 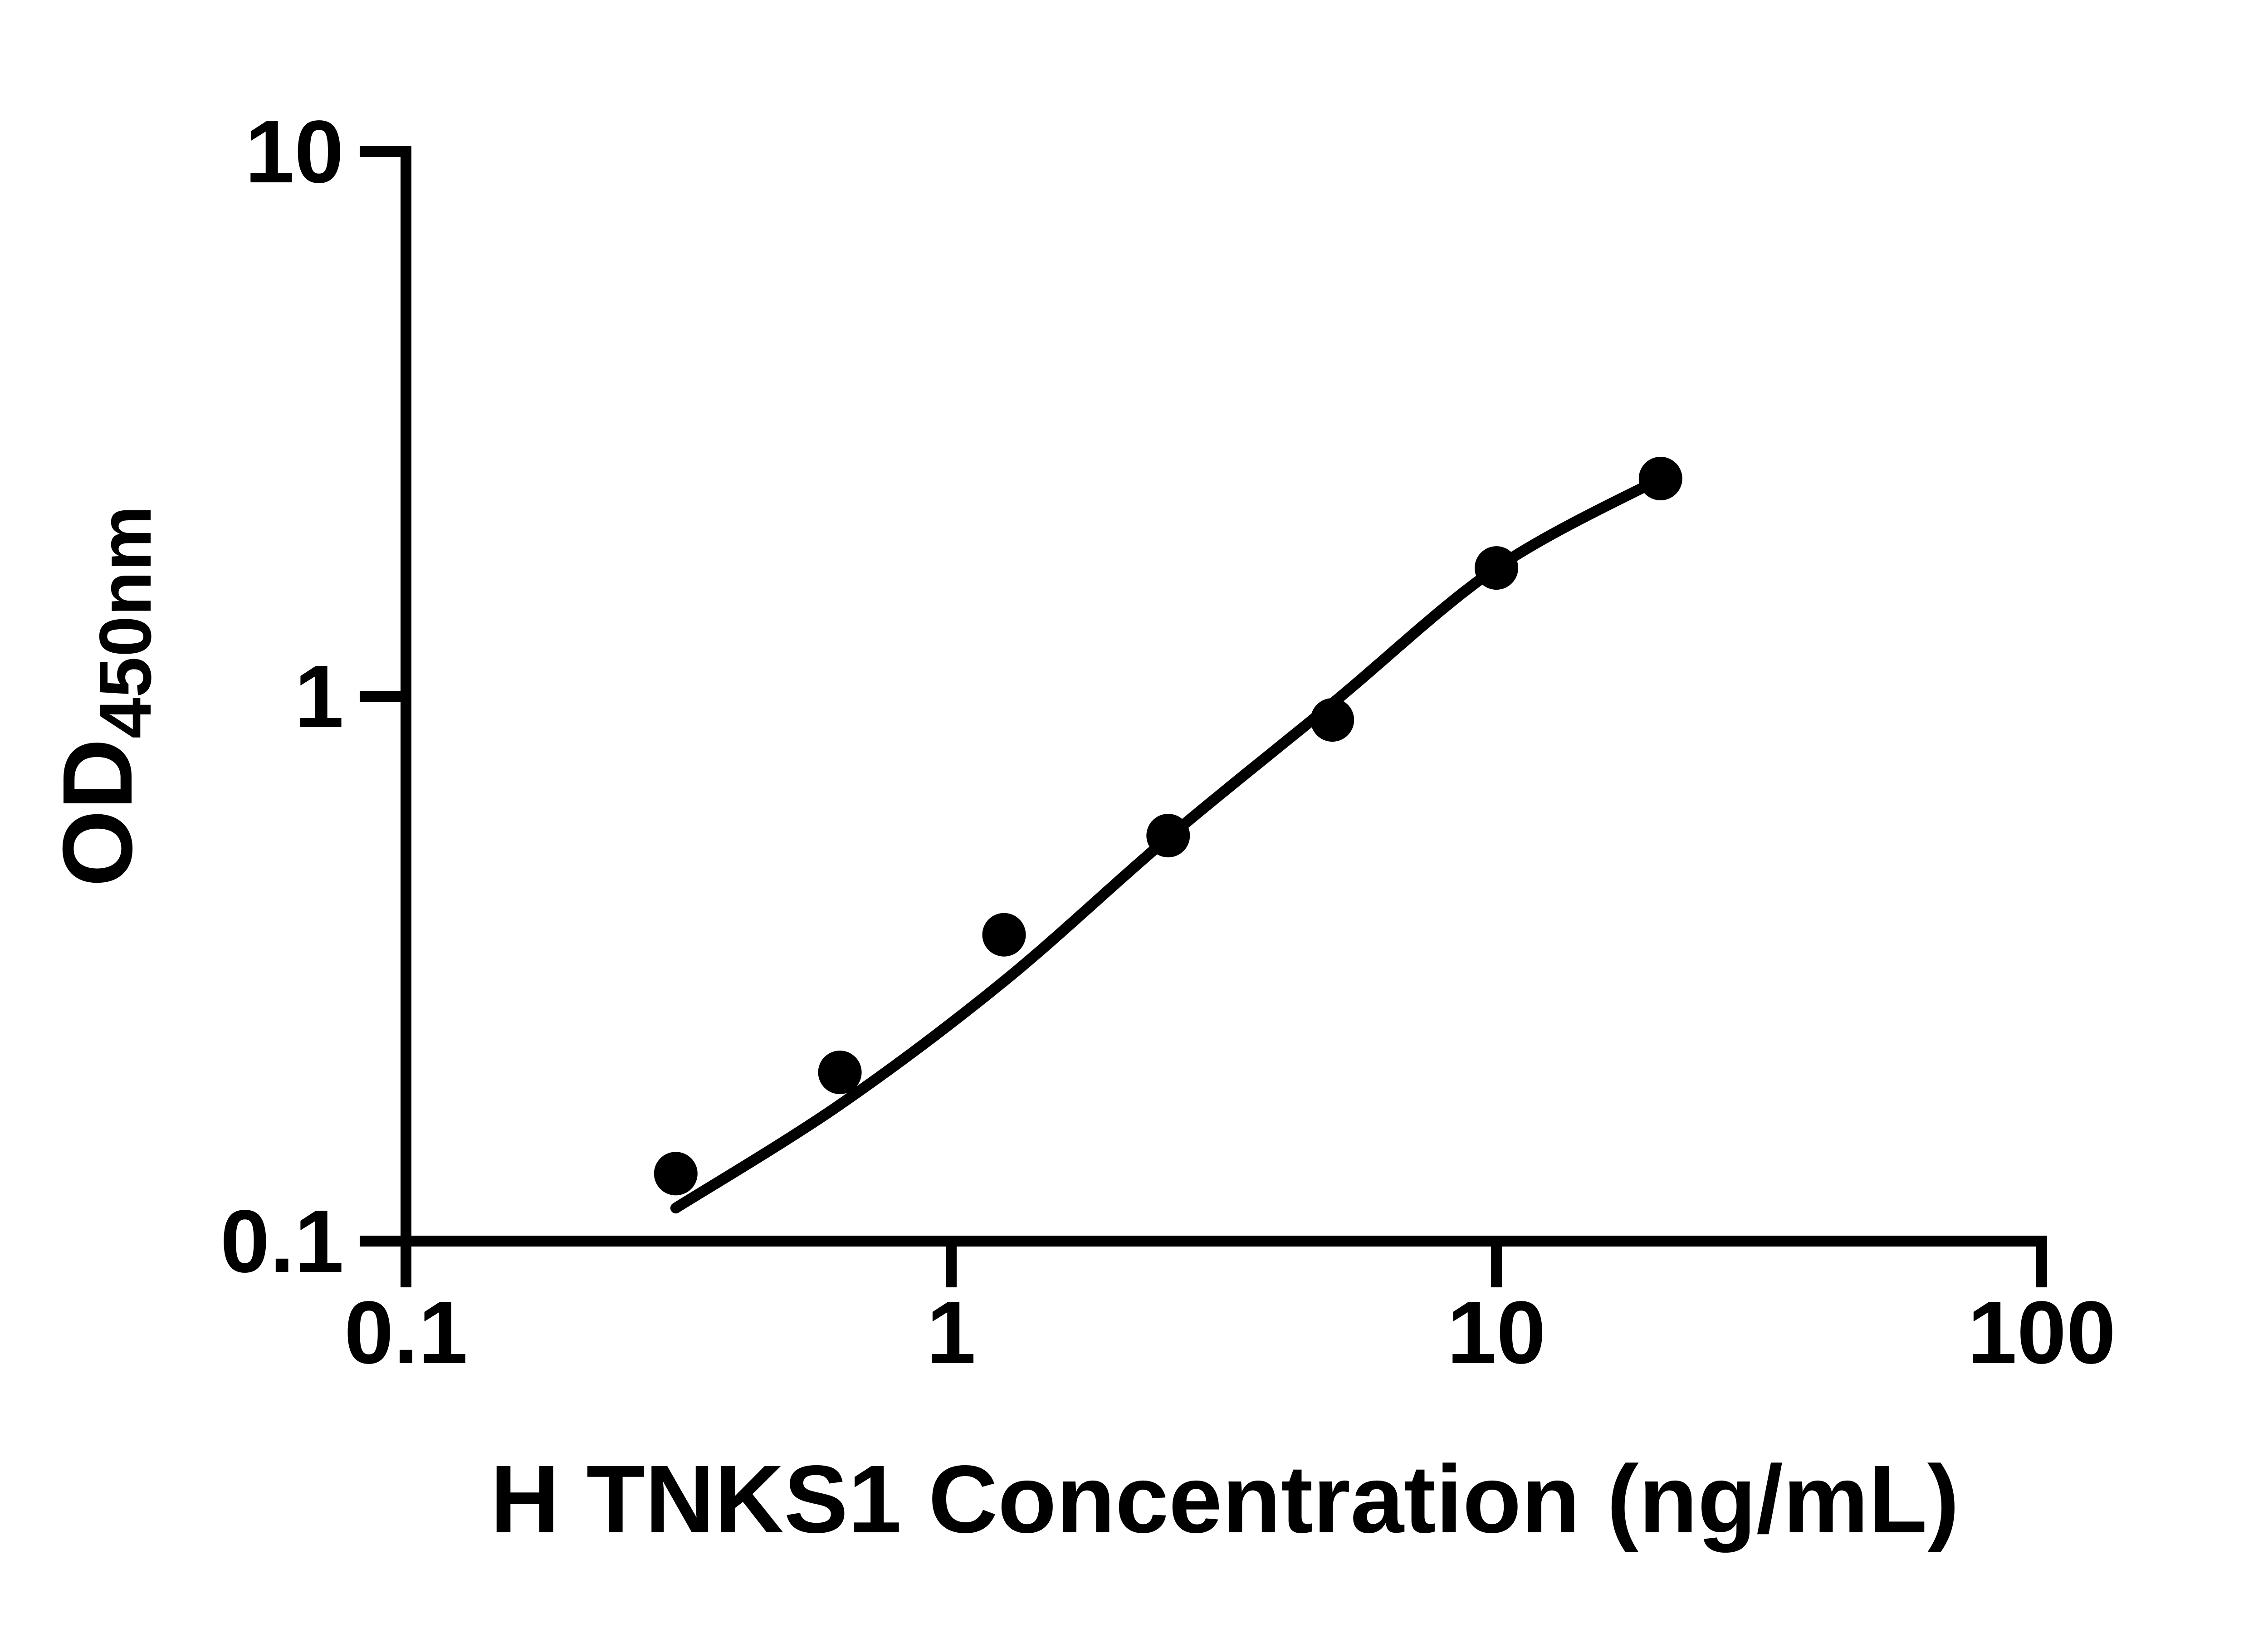 I want to click on y-axis-title-subscript: 450nm, so click(x=125, y=622).